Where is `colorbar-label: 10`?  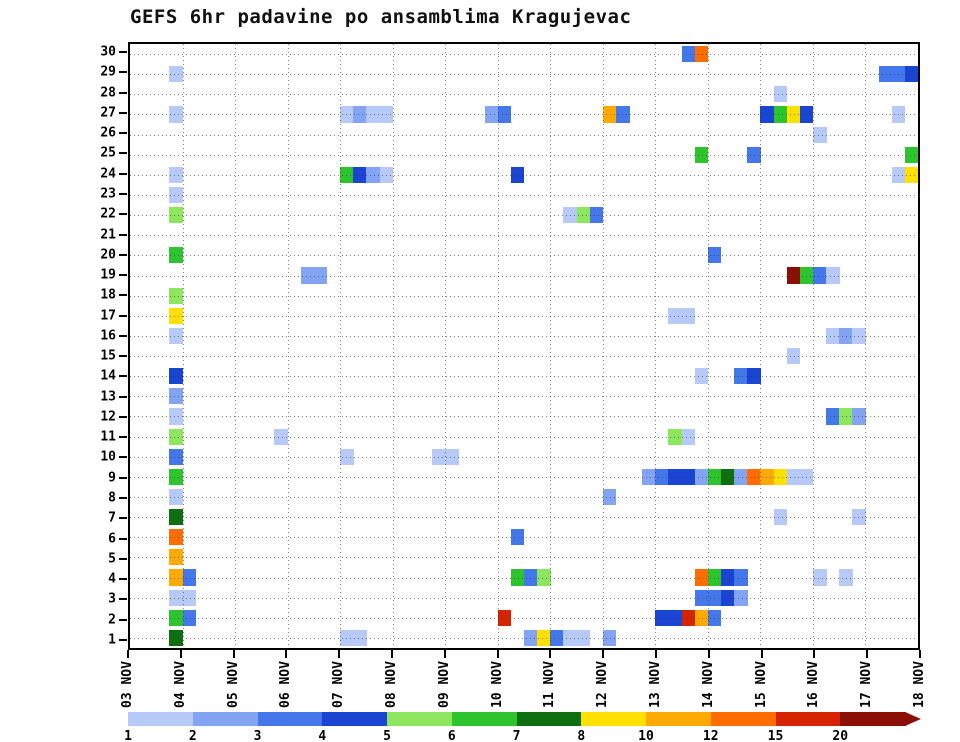
colorbar-label: 10 is located at coordinates (646, 735).